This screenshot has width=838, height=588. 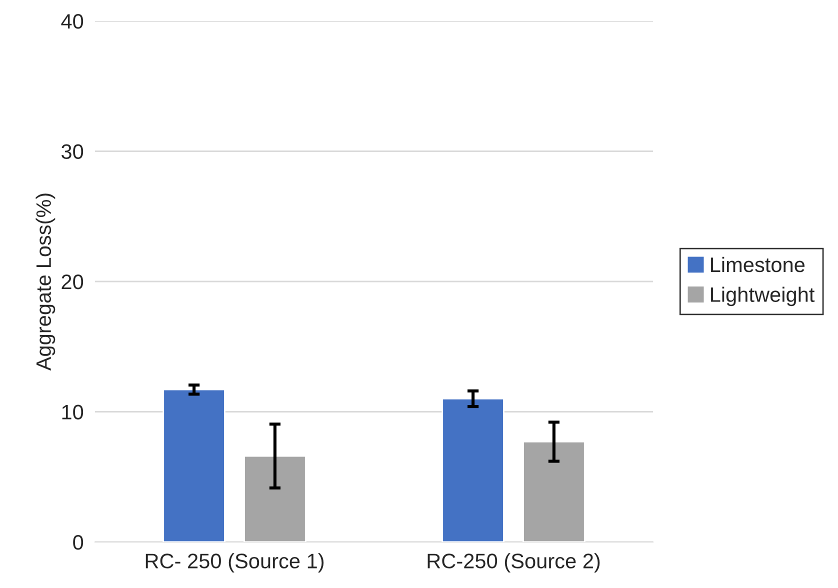 I want to click on y-tick-label: 30, so click(x=73, y=152).